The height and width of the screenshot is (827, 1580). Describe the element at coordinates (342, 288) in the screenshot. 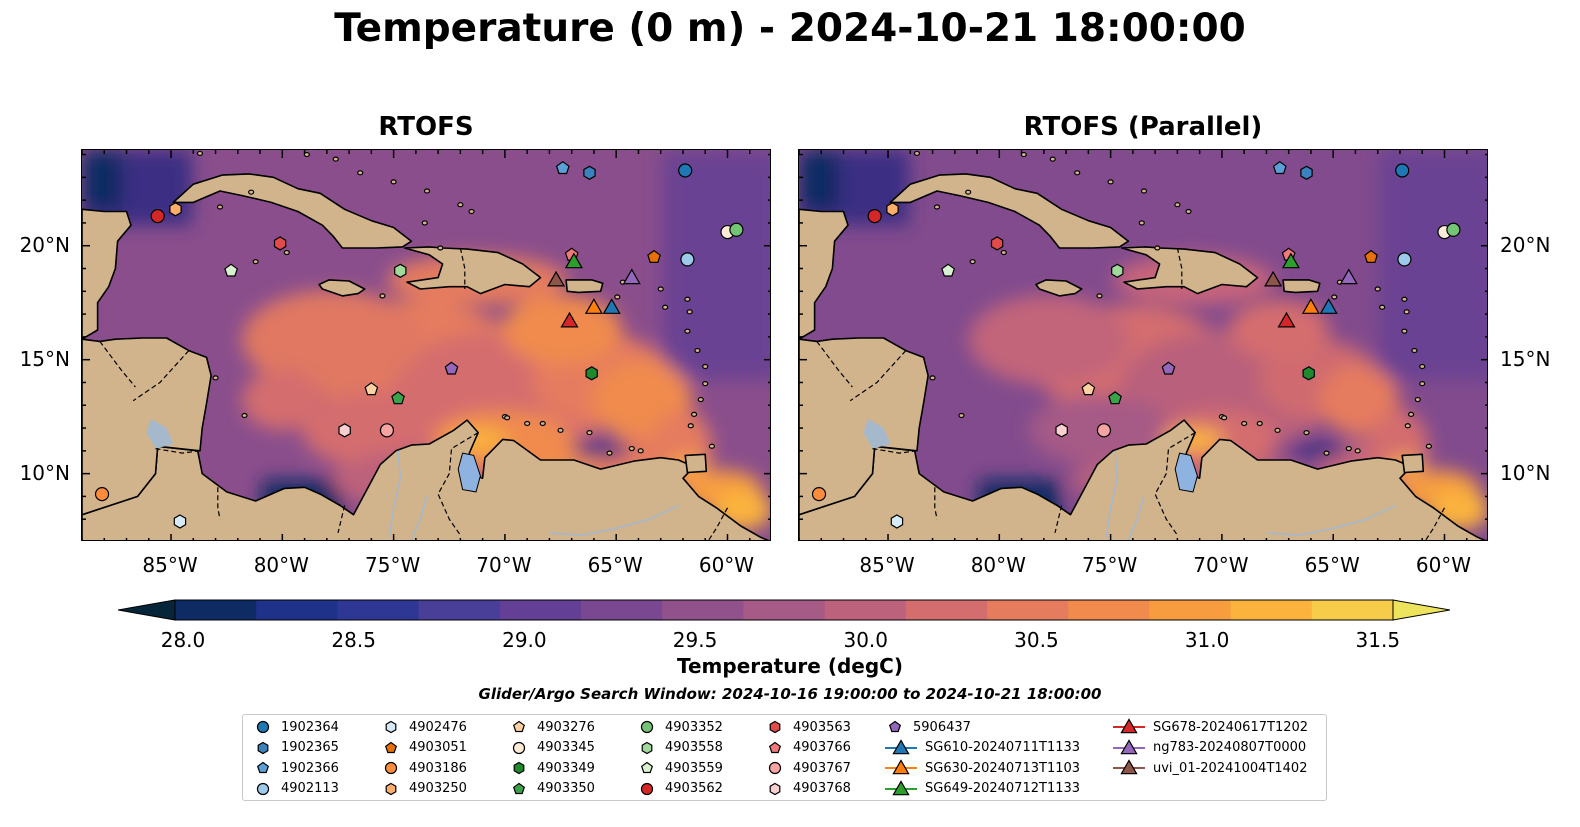

I see `land-jamaica` at that location.